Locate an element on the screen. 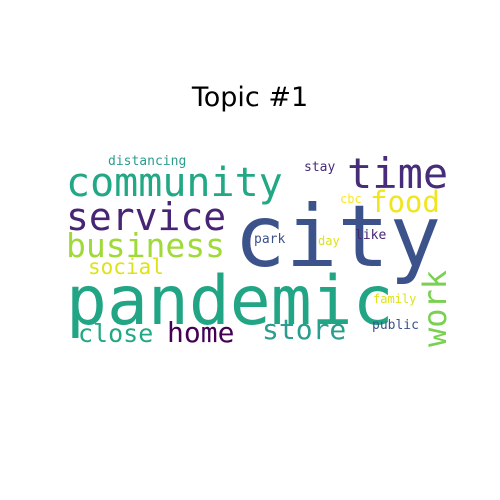 The width and height of the screenshot is (500, 500). word-business: business is located at coordinates (145, 245).